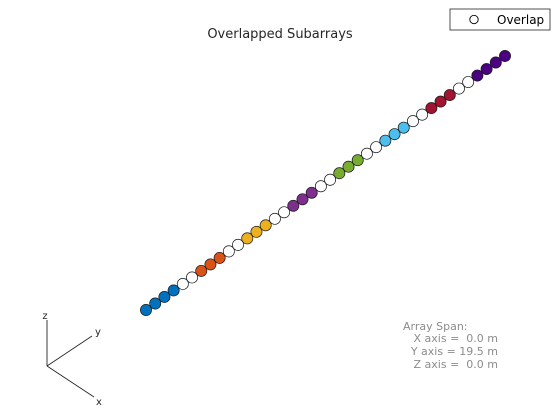 This screenshot has height=420, width=560. What do you see at coordinates (44, 316) in the screenshot?
I see `z-axis-label: z` at bounding box center [44, 316].